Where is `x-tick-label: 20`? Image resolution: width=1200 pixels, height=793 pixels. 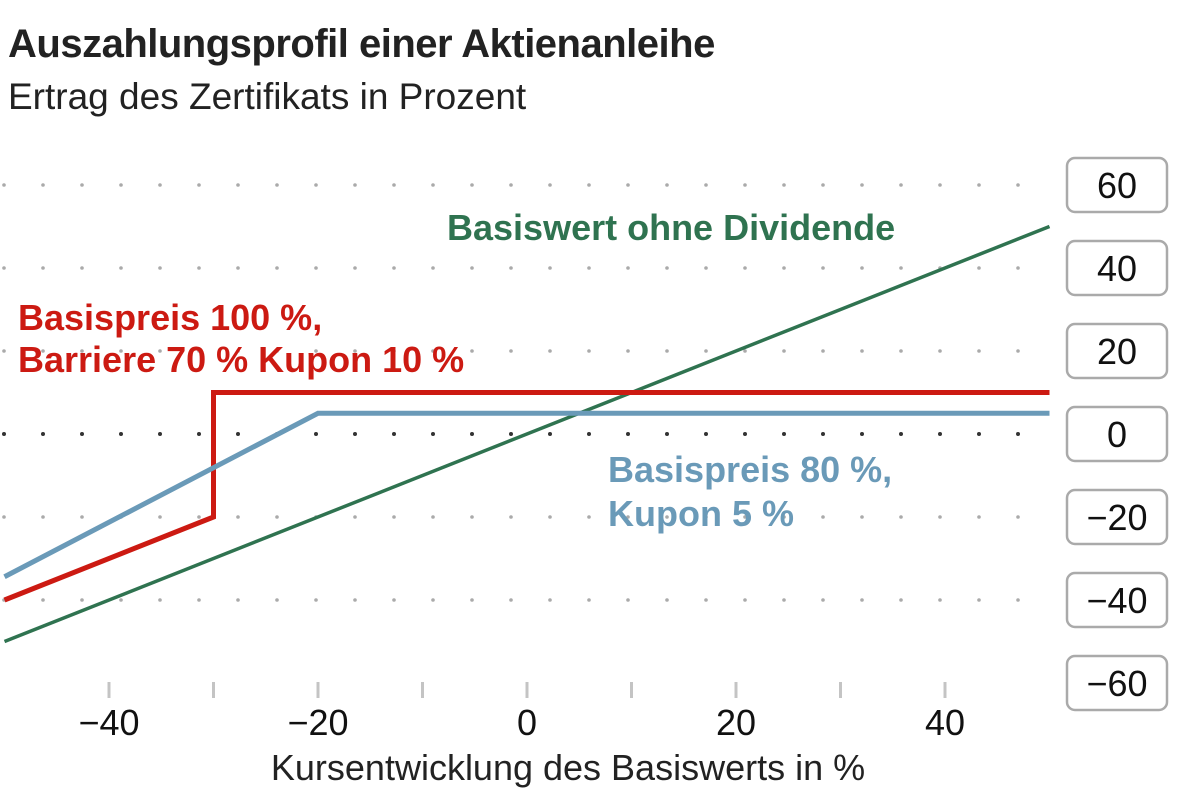
x-tick-label: 20 is located at coordinates (736, 722).